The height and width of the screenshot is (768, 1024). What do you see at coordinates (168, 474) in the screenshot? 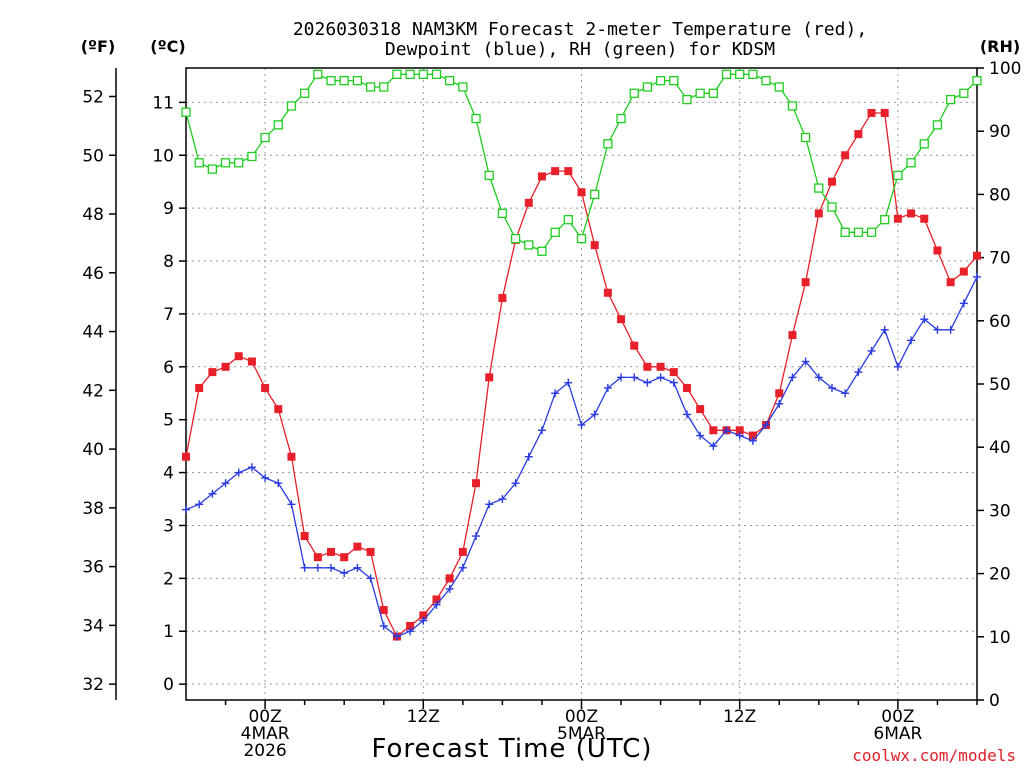
I see `celsius-tick-label: 4` at bounding box center [168, 474].